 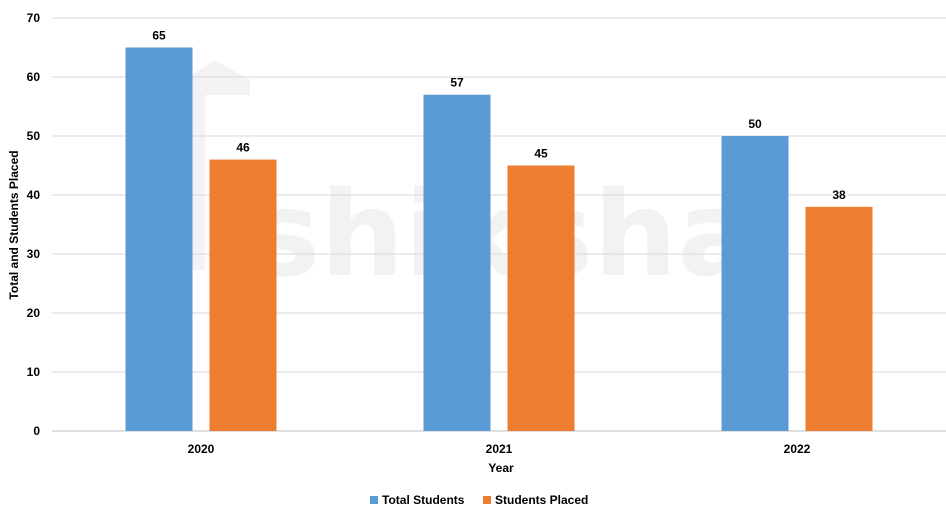 What do you see at coordinates (14, 224) in the screenshot?
I see `y-axis-title: Total and Students Placed` at bounding box center [14, 224].